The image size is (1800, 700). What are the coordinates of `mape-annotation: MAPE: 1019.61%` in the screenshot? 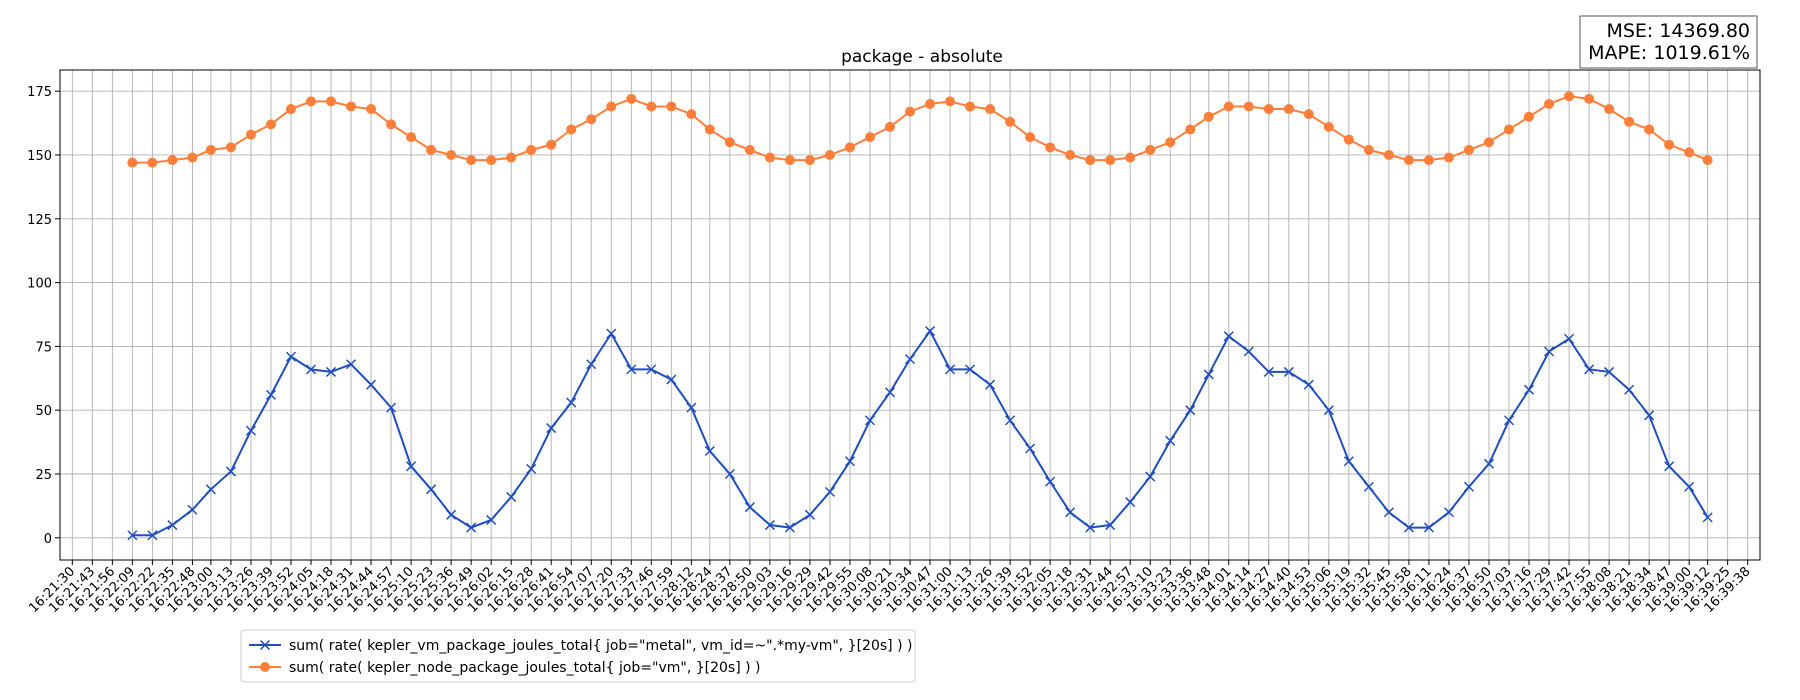 It's located at (1669, 53).